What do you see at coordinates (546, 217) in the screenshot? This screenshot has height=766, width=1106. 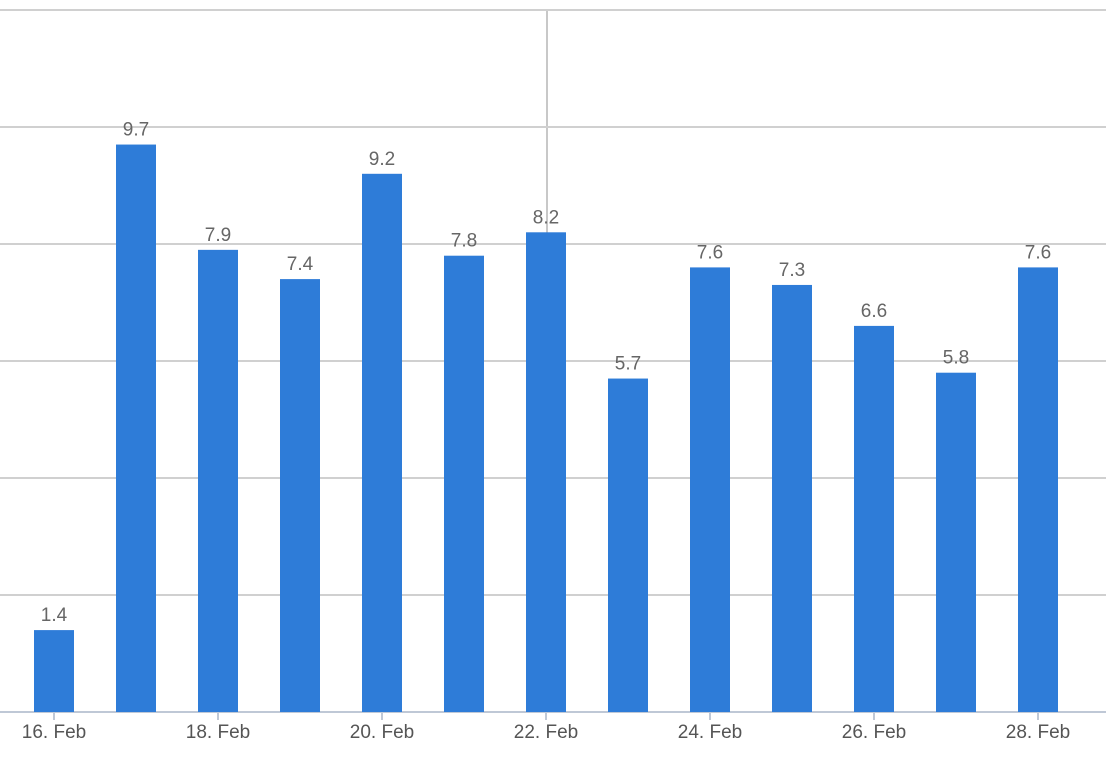 I see `data-label: 8.2` at bounding box center [546, 217].